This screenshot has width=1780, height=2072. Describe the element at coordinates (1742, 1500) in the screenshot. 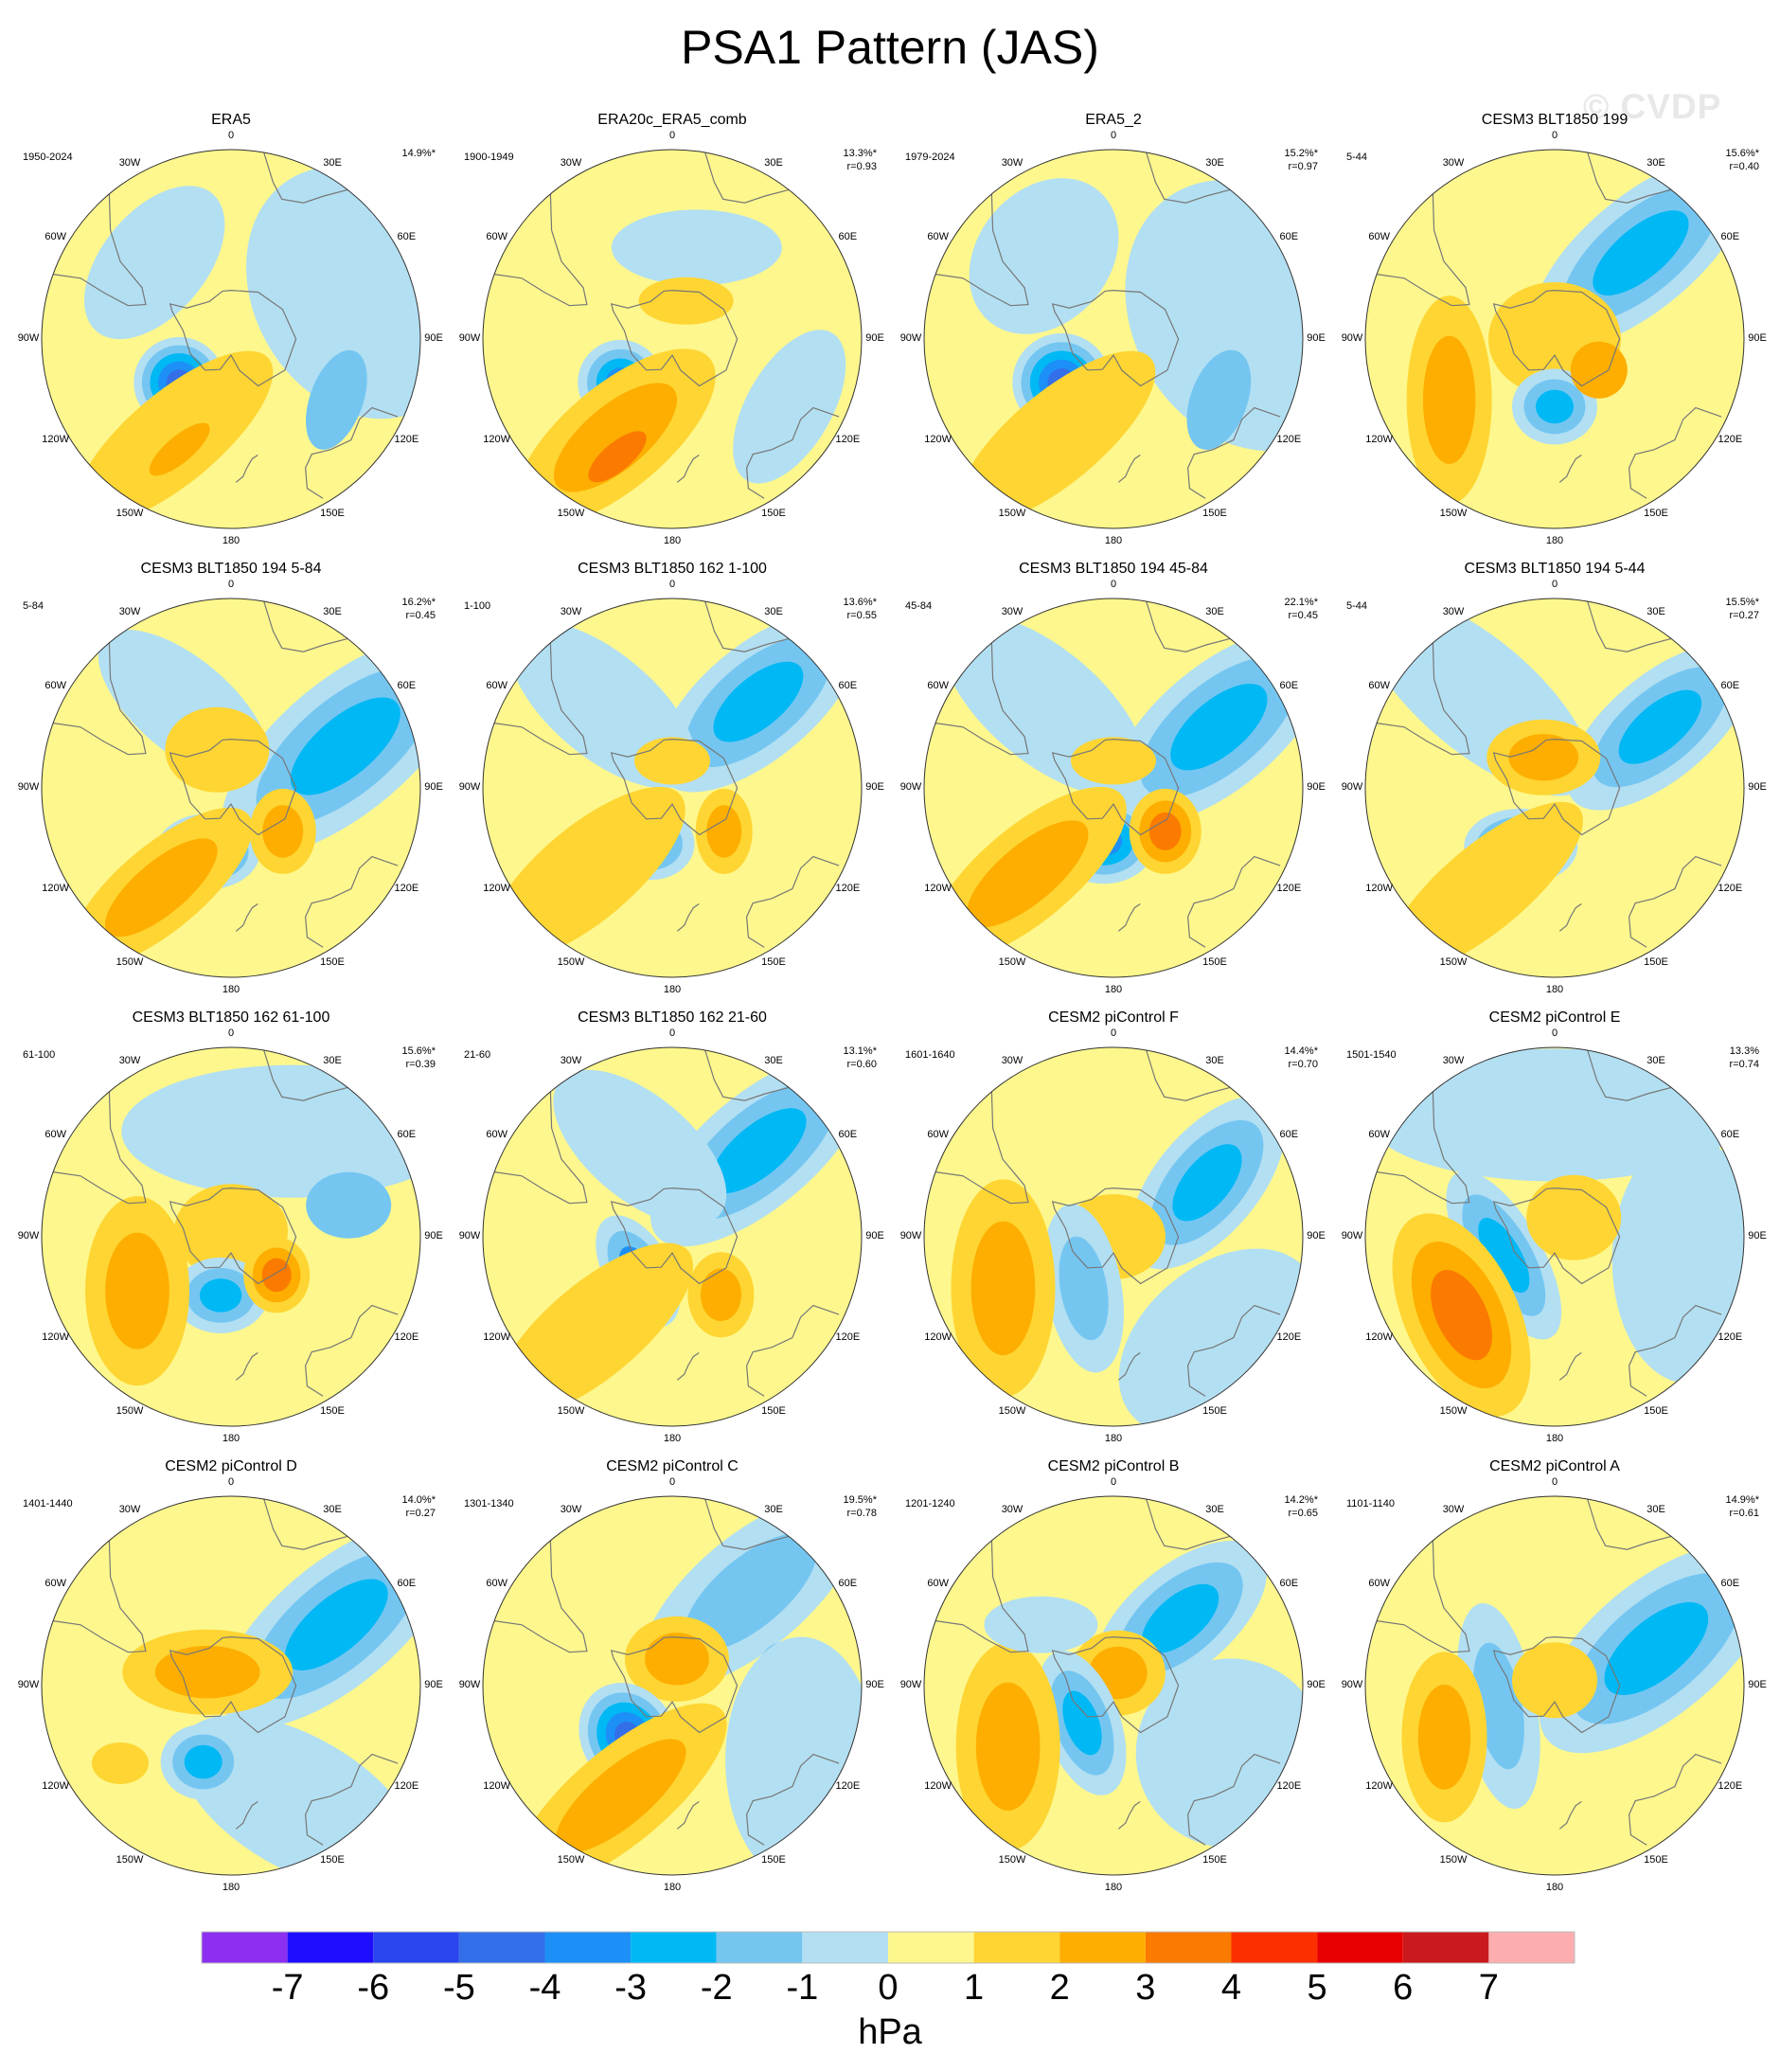

I see `panel-variance-pct: 14.9%*` at that location.